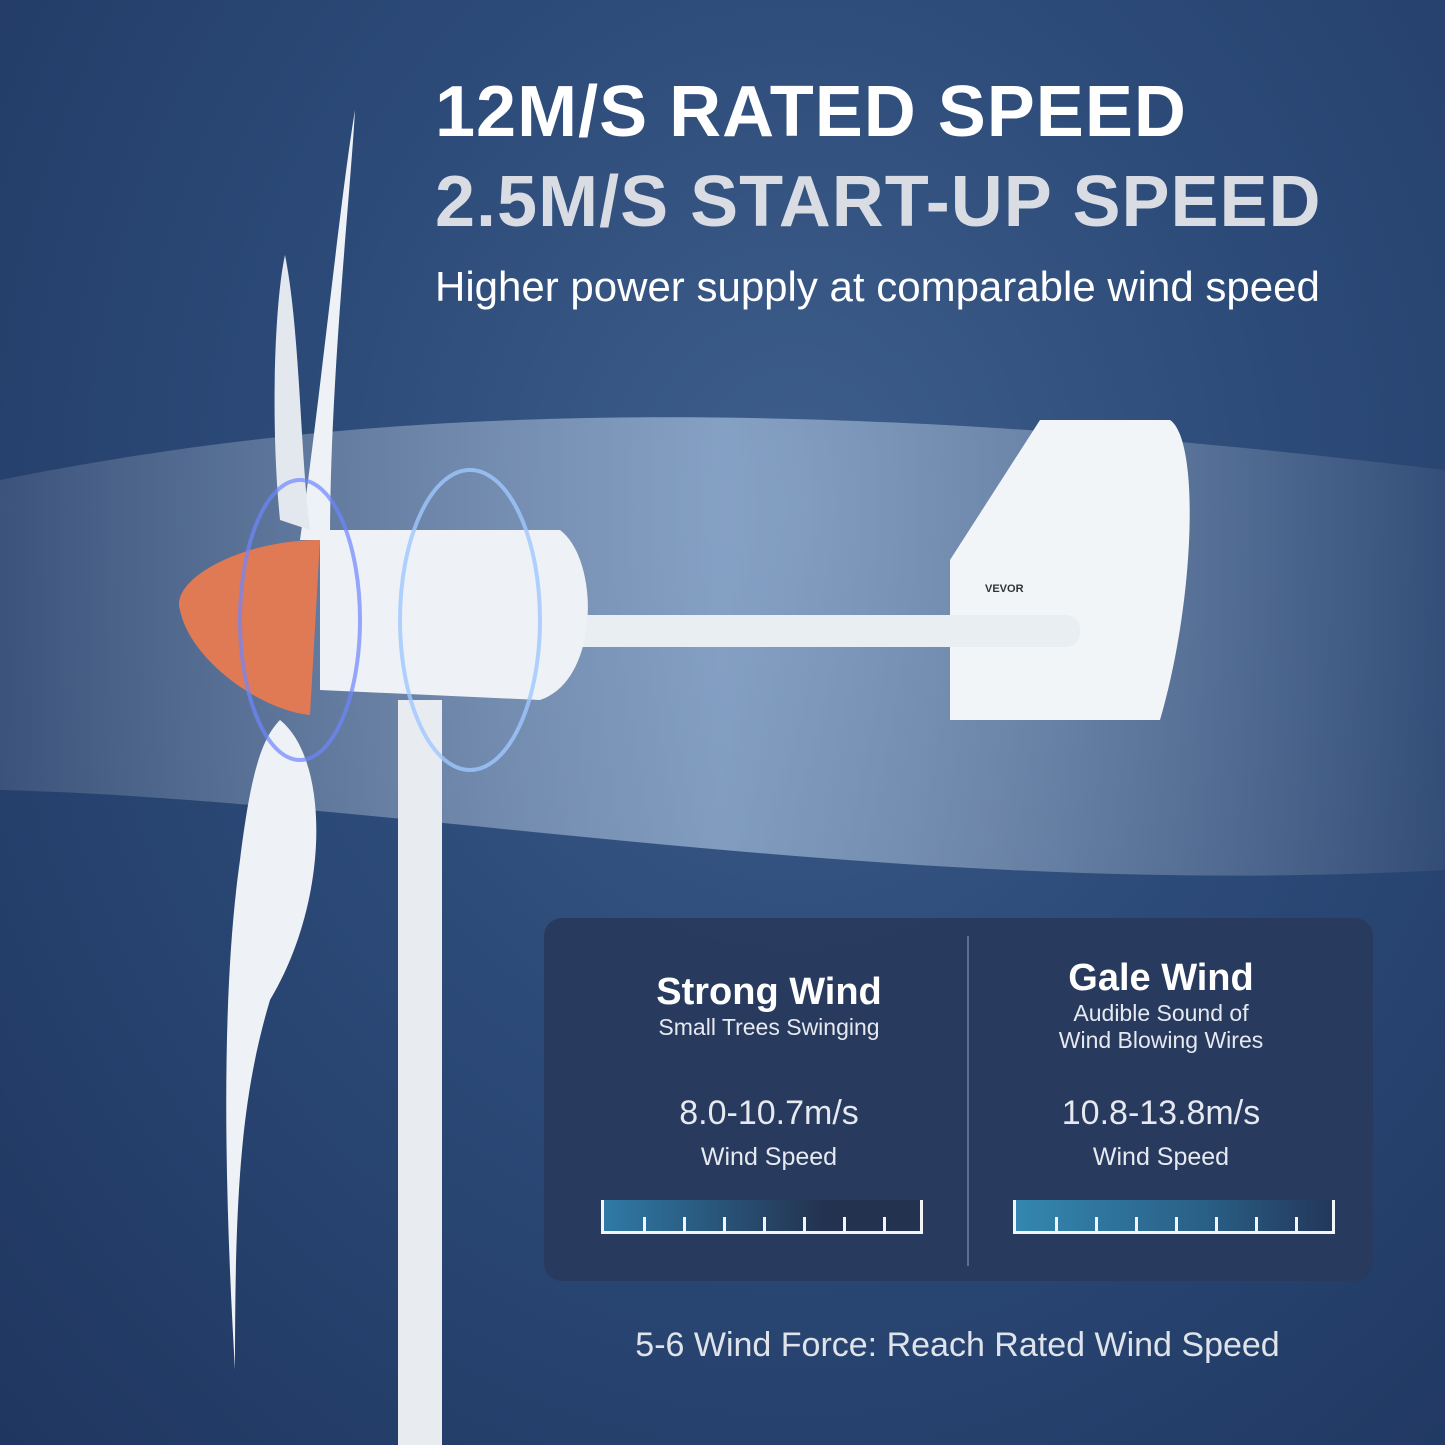 The height and width of the screenshot is (1445, 1445). Describe the element at coordinates (811, 112) in the screenshot. I see `headline-rated-speed: 12M/S RATED SPEED` at that location.